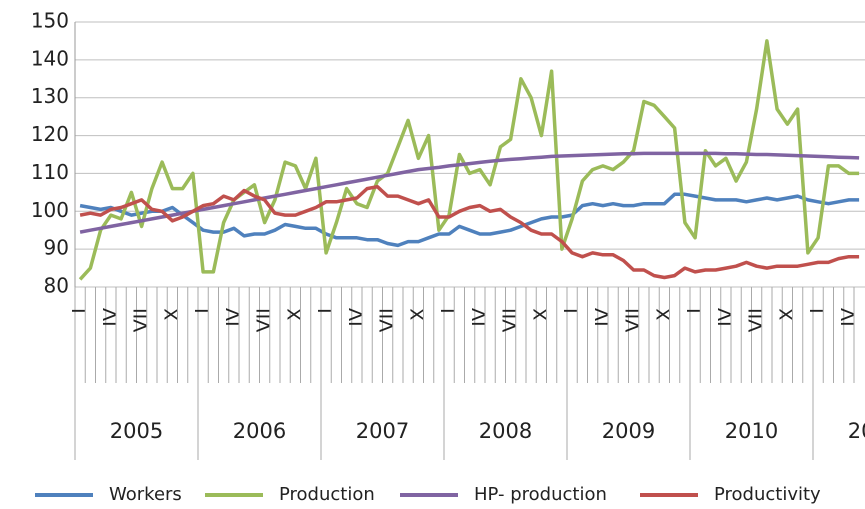 This screenshot has height=509, width=865. What do you see at coordinates (56, 248) in the screenshot?
I see `y-tick-label: 90` at bounding box center [56, 248].